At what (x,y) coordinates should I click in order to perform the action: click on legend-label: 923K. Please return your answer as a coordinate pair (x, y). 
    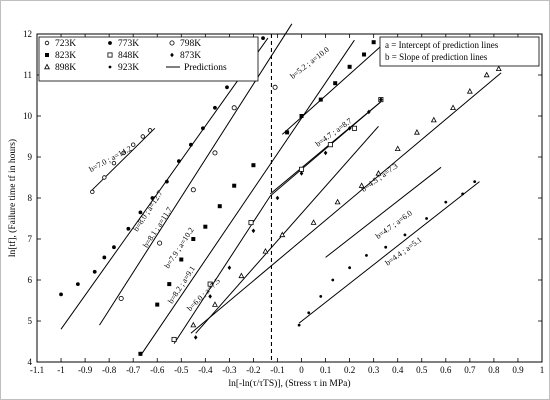
    Looking at the image, I should click on (128, 68).